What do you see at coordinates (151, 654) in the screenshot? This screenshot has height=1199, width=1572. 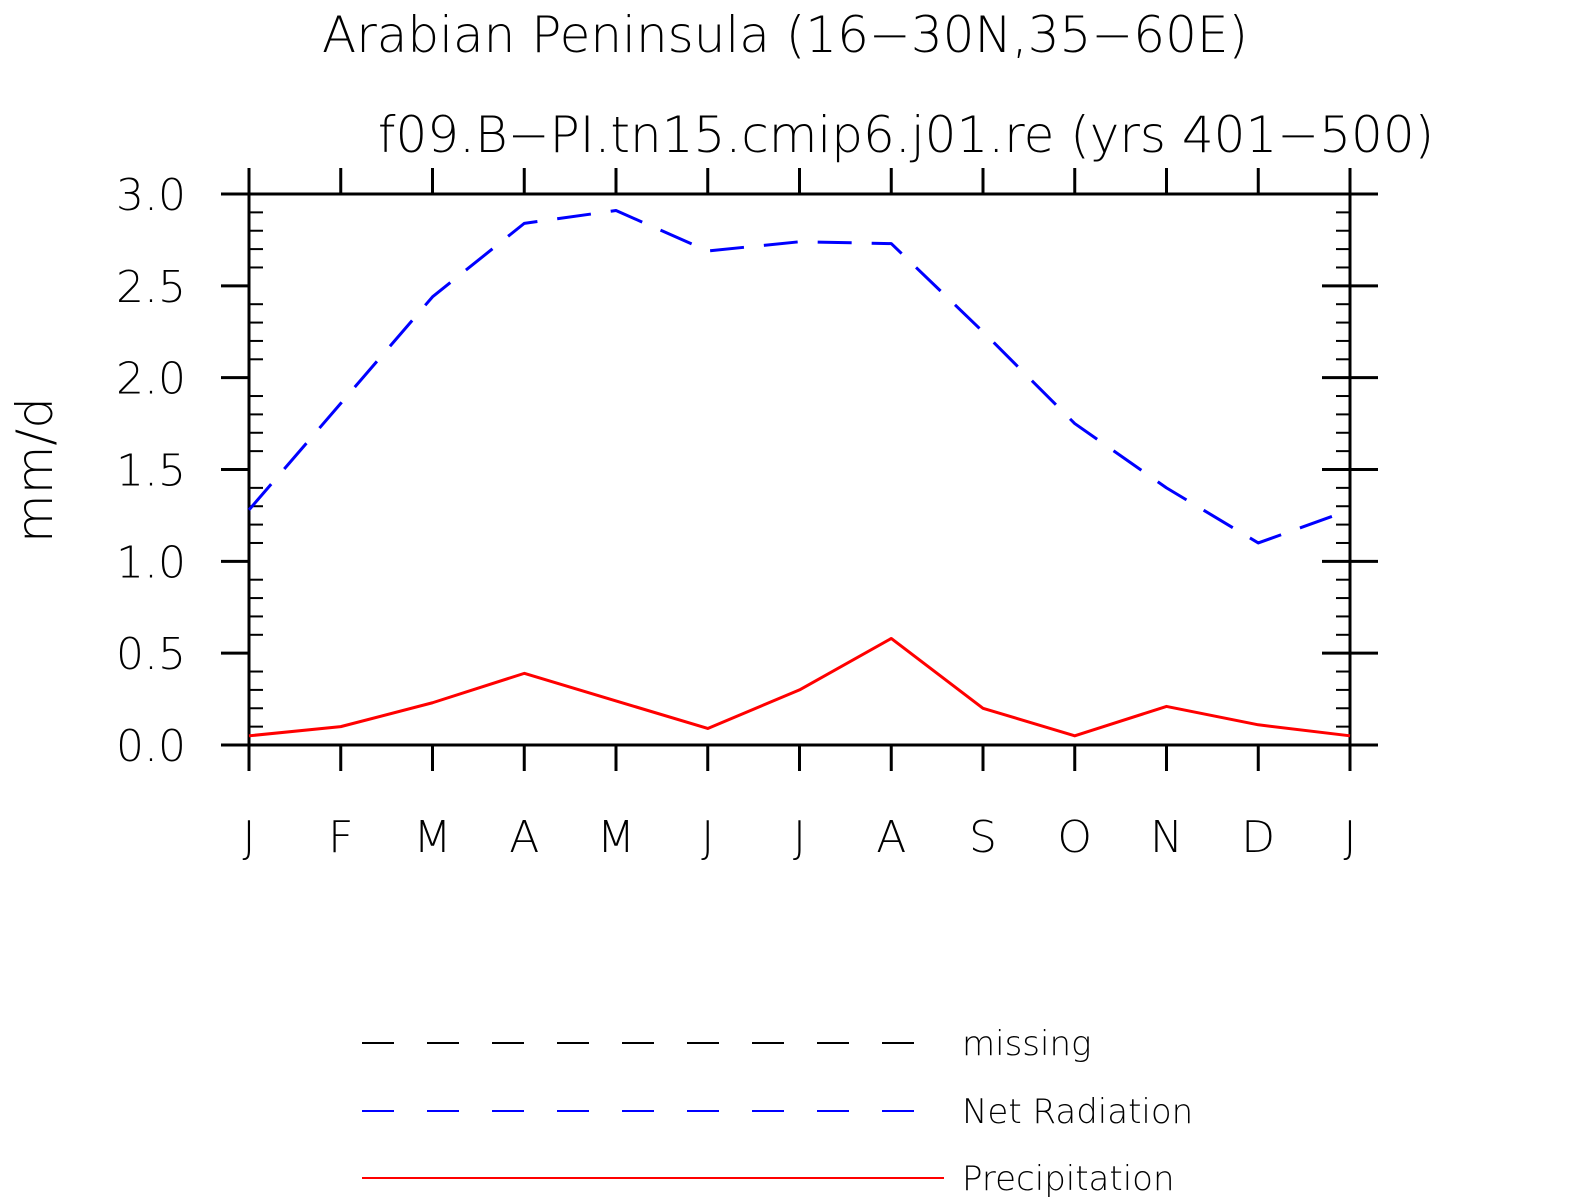 I see `y-tick-label: 0.5` at bounding box center [151, 654].